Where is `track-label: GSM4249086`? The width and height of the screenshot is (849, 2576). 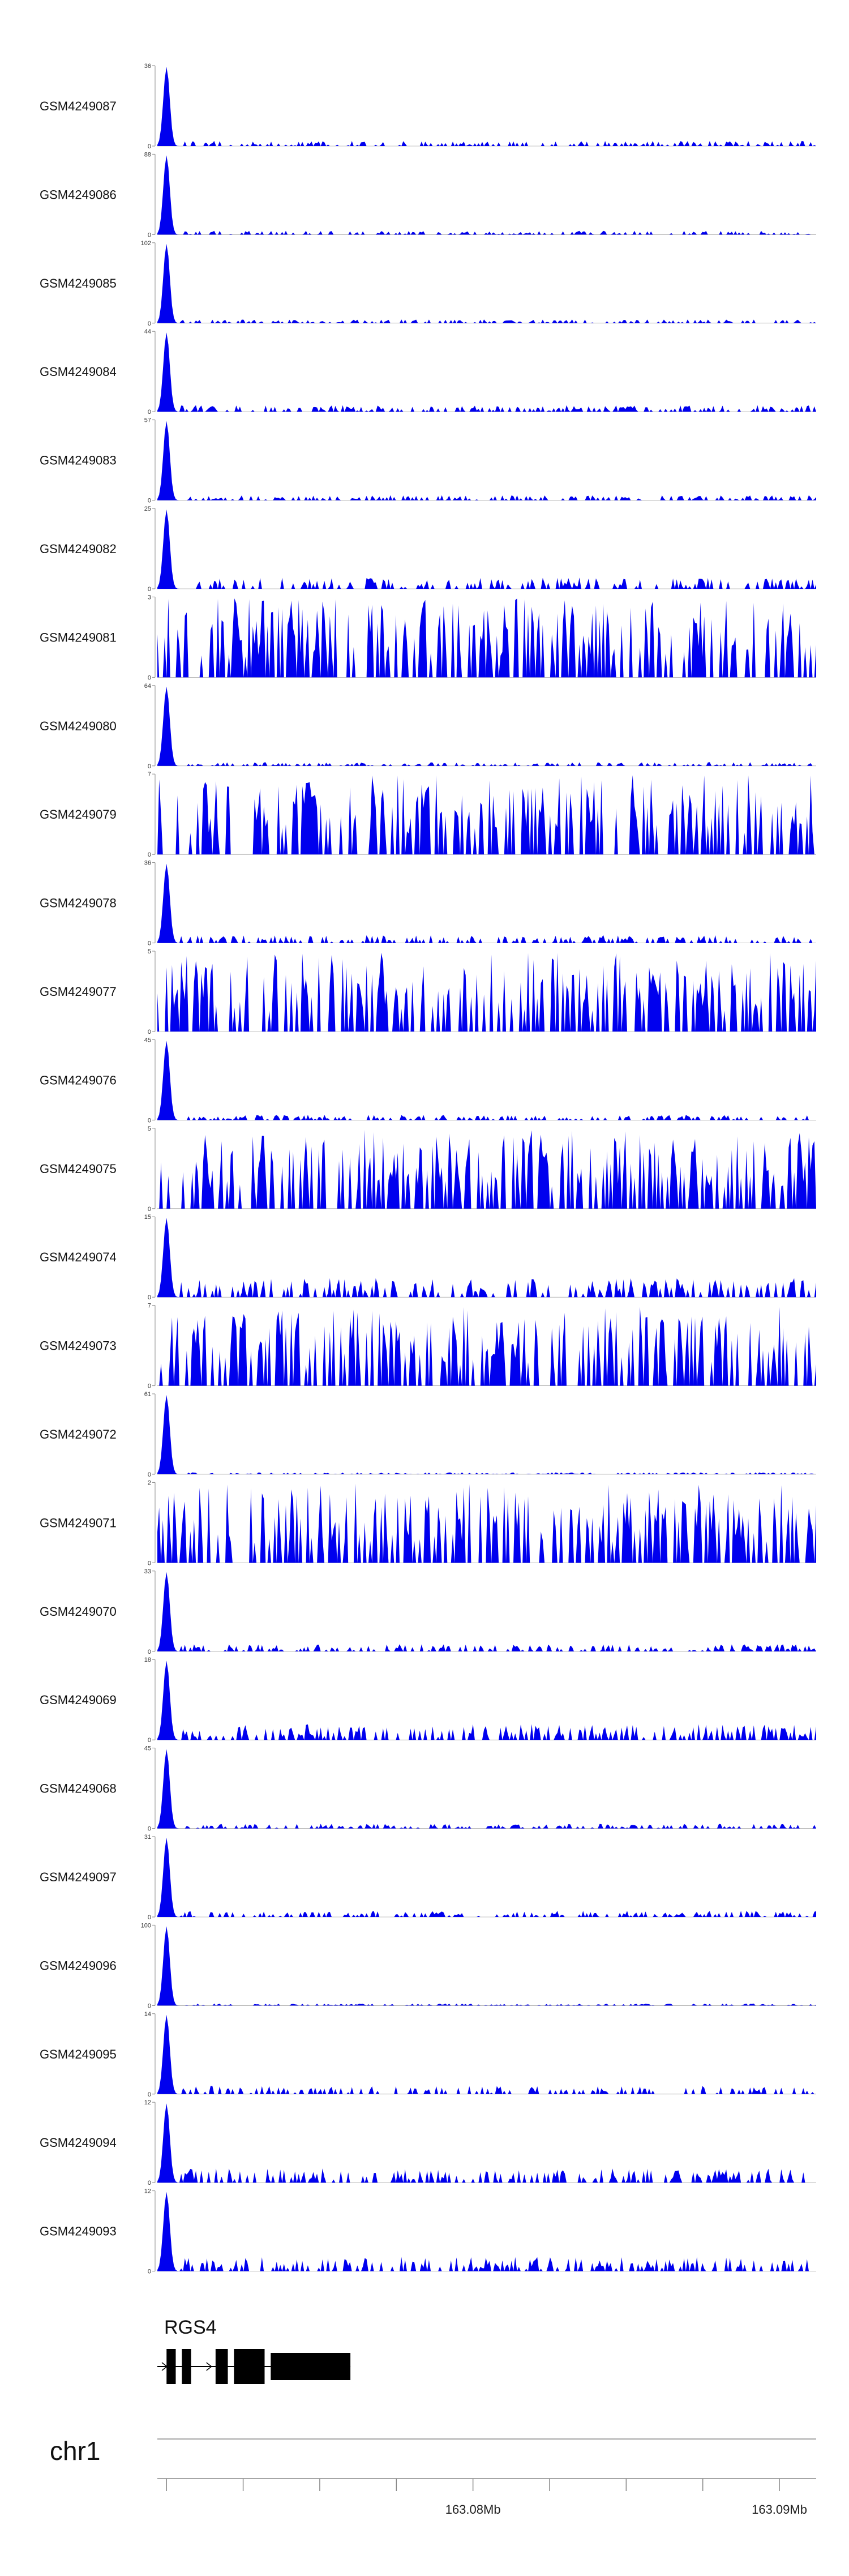
track-label: GSM4249086 is located at coordinates (78, 194).